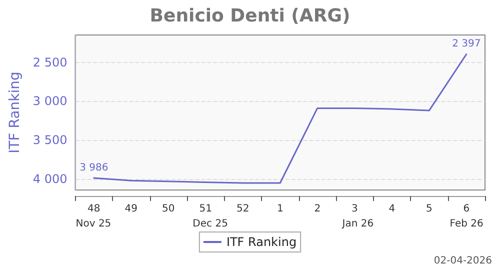 This screenshot has height=270, width=500. What do you see at coordinates (50, 62) in the screenshot?
I see `y-tick-label: 2 500` at bounding box center [50, 62].